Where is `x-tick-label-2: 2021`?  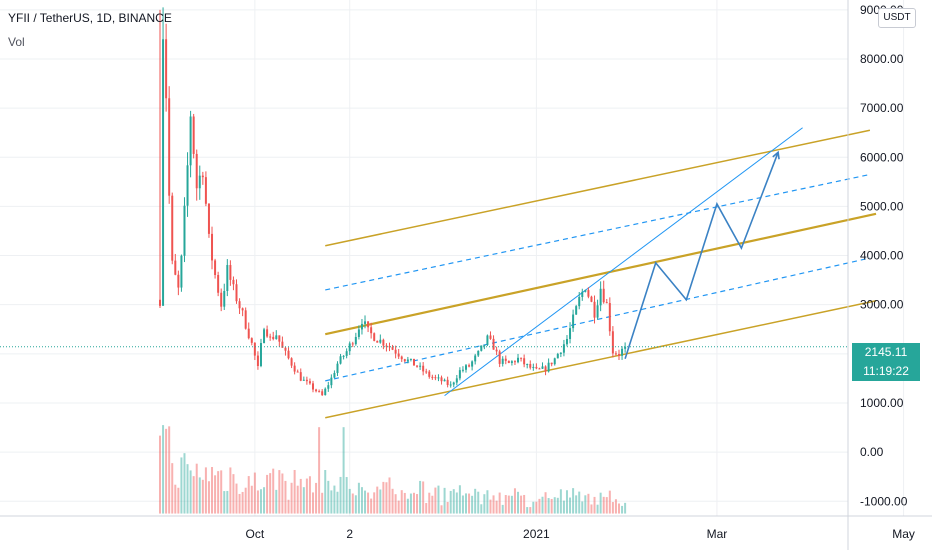 x-tick-label-2: 2021 is located at coordinates (536, 534).